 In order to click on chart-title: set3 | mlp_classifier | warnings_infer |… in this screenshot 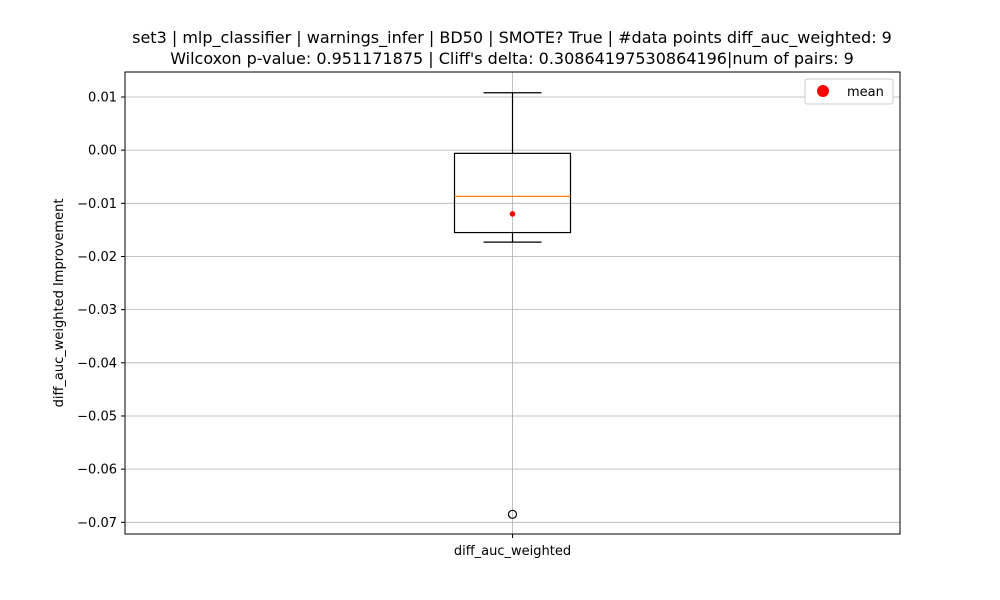, I will do `click(512, 38)`.